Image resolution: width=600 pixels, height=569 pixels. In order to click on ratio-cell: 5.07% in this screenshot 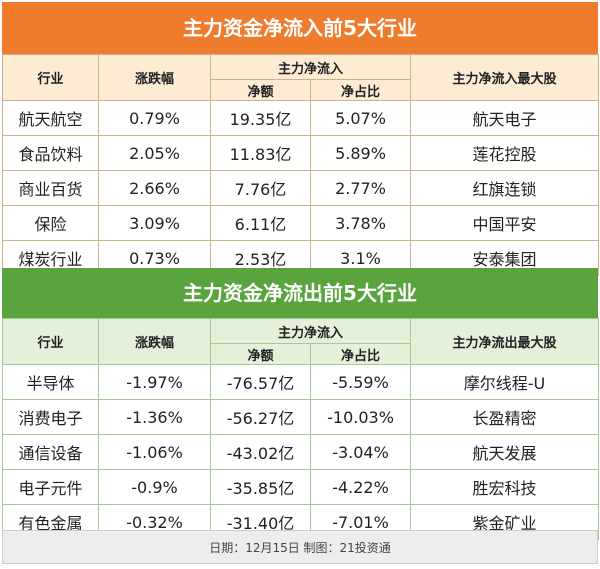, I will do `click(360, 118)`.